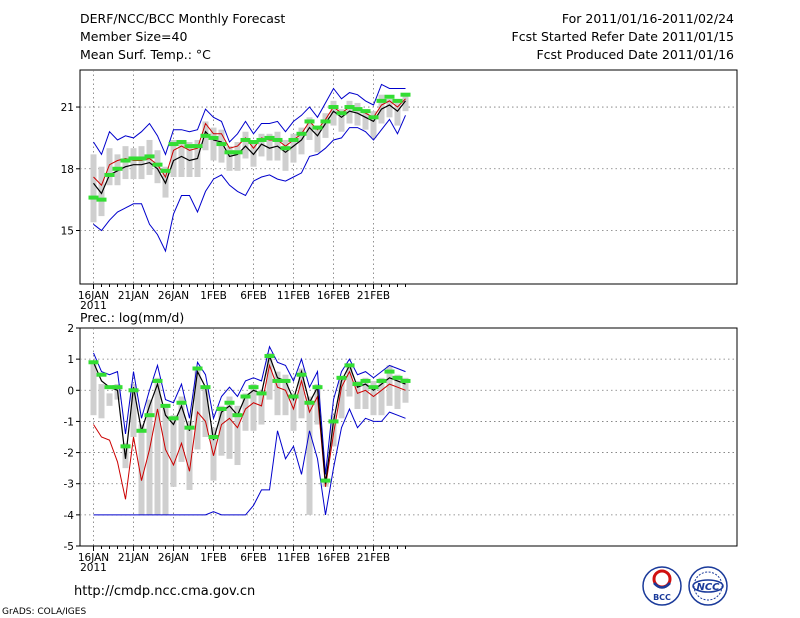 The width and height of the screenshot is (800, 618). What do you see at coordinates (662, 586) in the screenshot?
I see `bcc-logo: BCC` at bounding box center [662, 586].